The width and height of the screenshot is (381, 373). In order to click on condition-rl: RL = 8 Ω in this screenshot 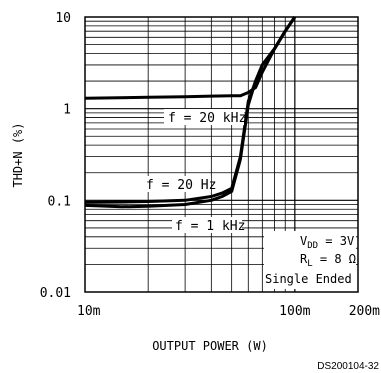, I will do `click(328, 260)`.